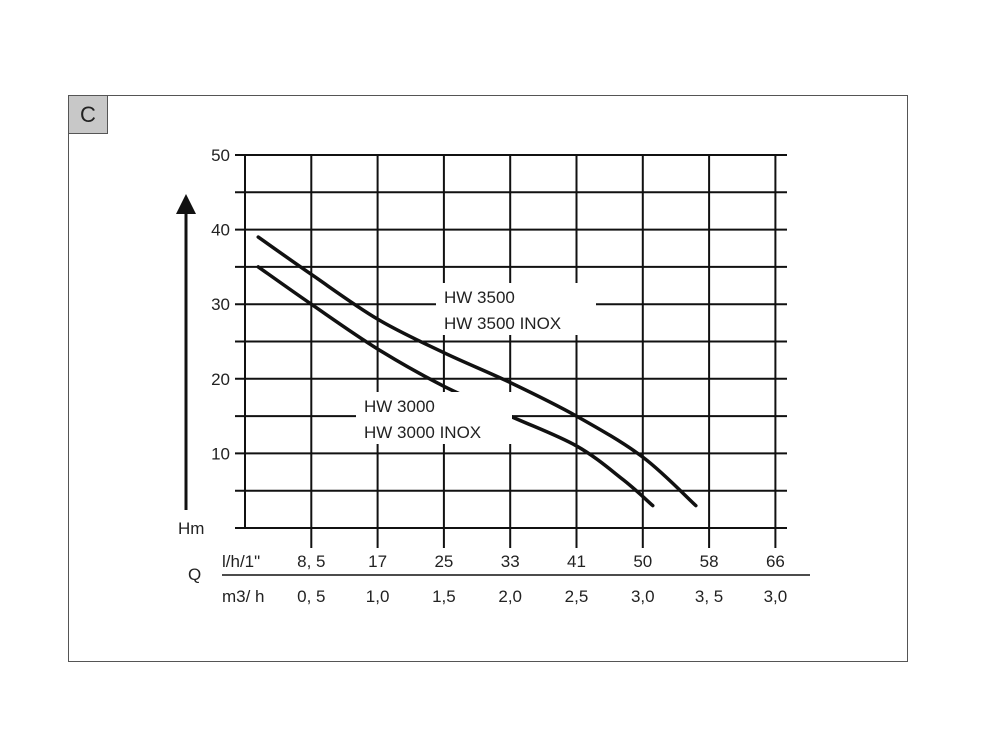 This screenshot has width=1000, height=745. Describe the element at coordinates (88, 115) in the screenshot. I see `panel-label: C` at that location.